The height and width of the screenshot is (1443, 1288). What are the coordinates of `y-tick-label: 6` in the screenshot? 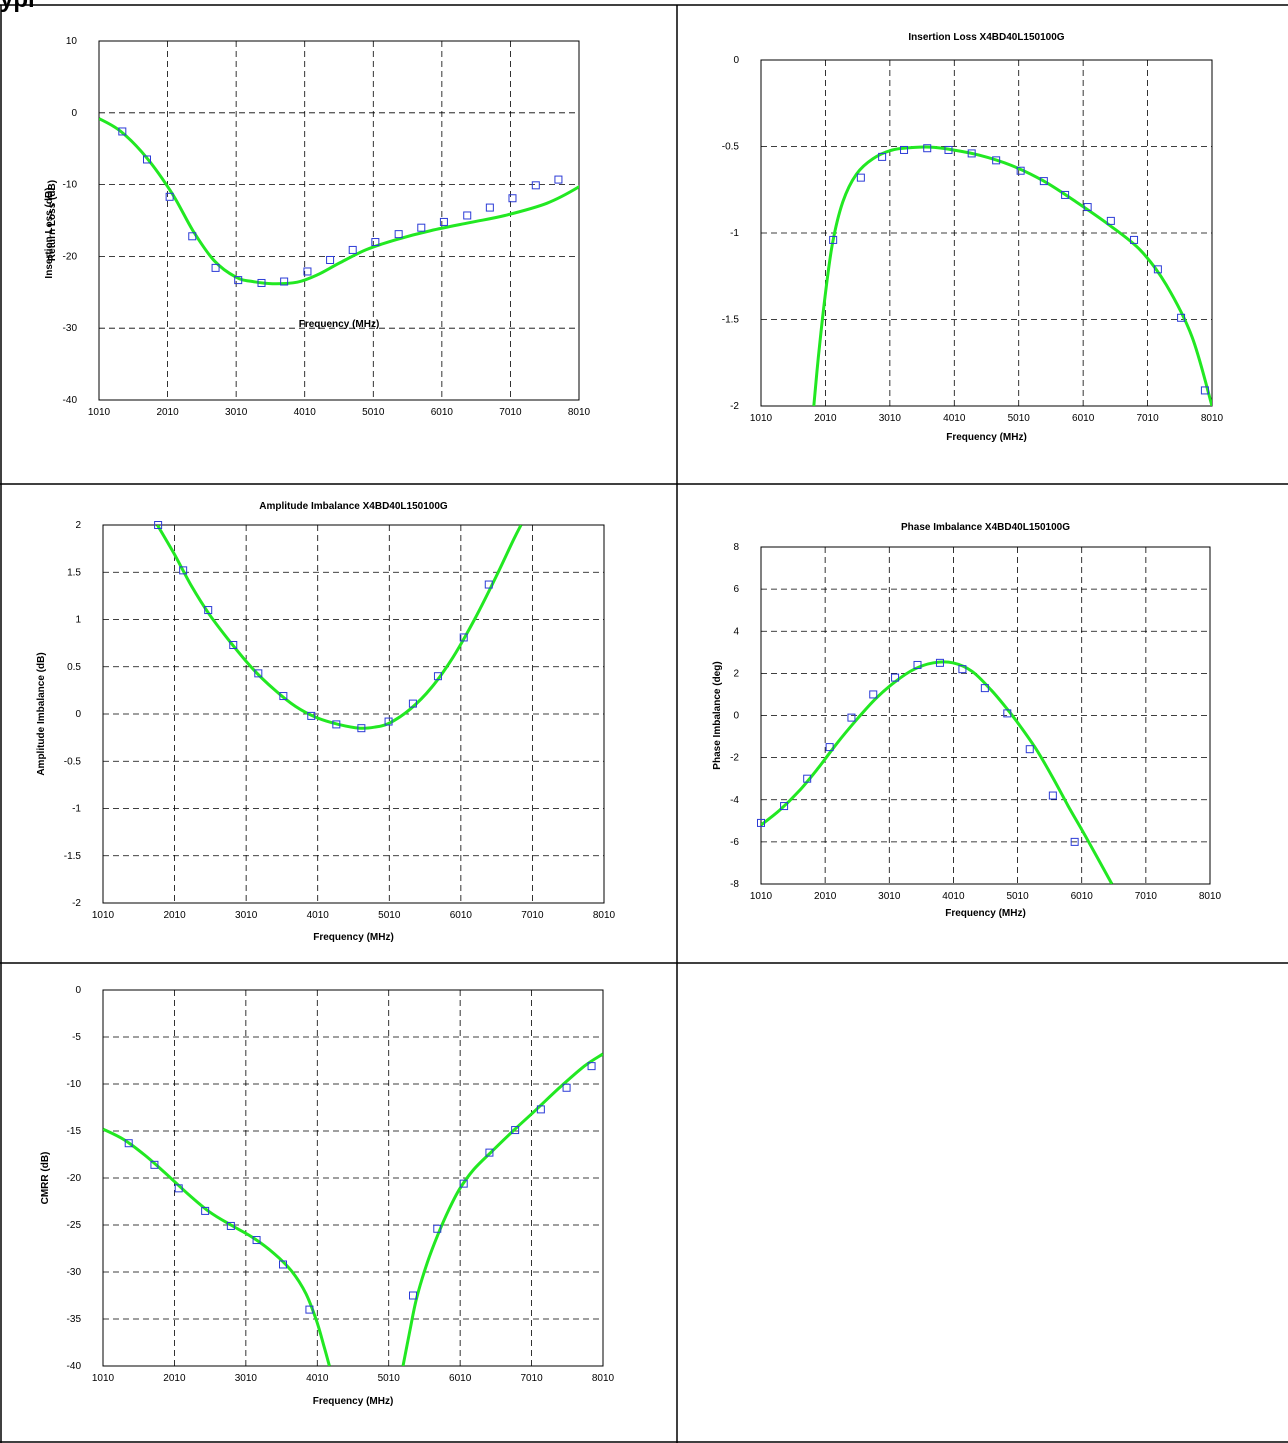 It's located at (736, 589).